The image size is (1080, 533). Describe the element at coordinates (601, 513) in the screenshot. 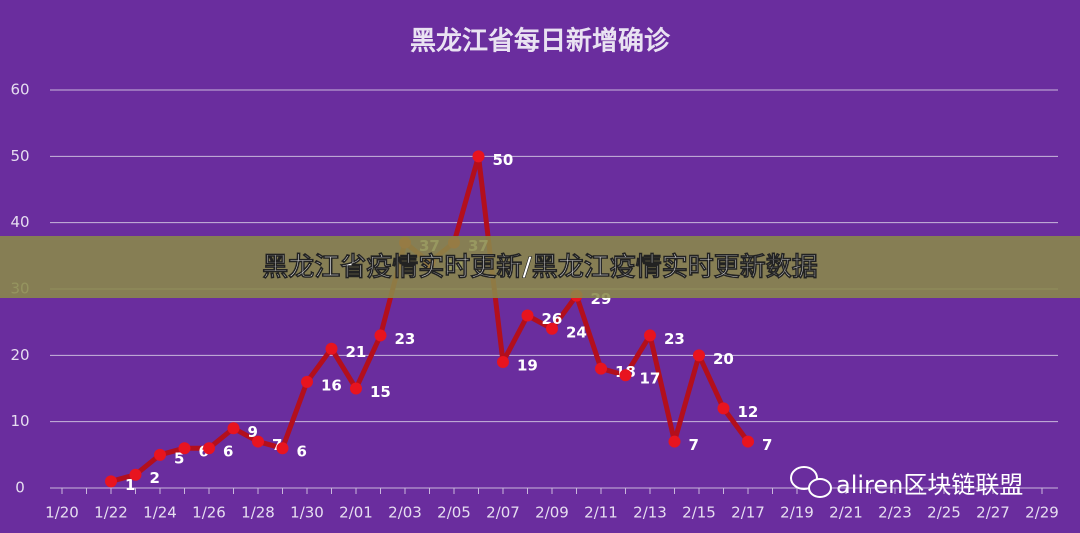

I see `x-tick-label: 2/11` at that location.